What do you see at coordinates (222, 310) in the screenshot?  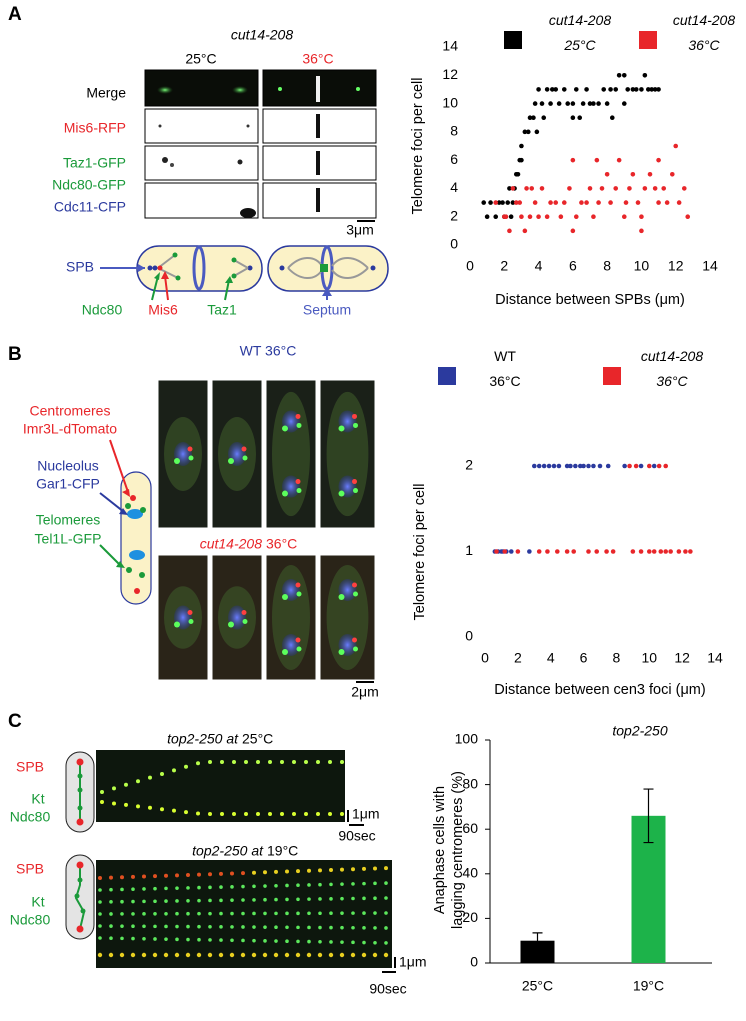 I see `diagram-label: Taz1` at bounding box center [222, 310].